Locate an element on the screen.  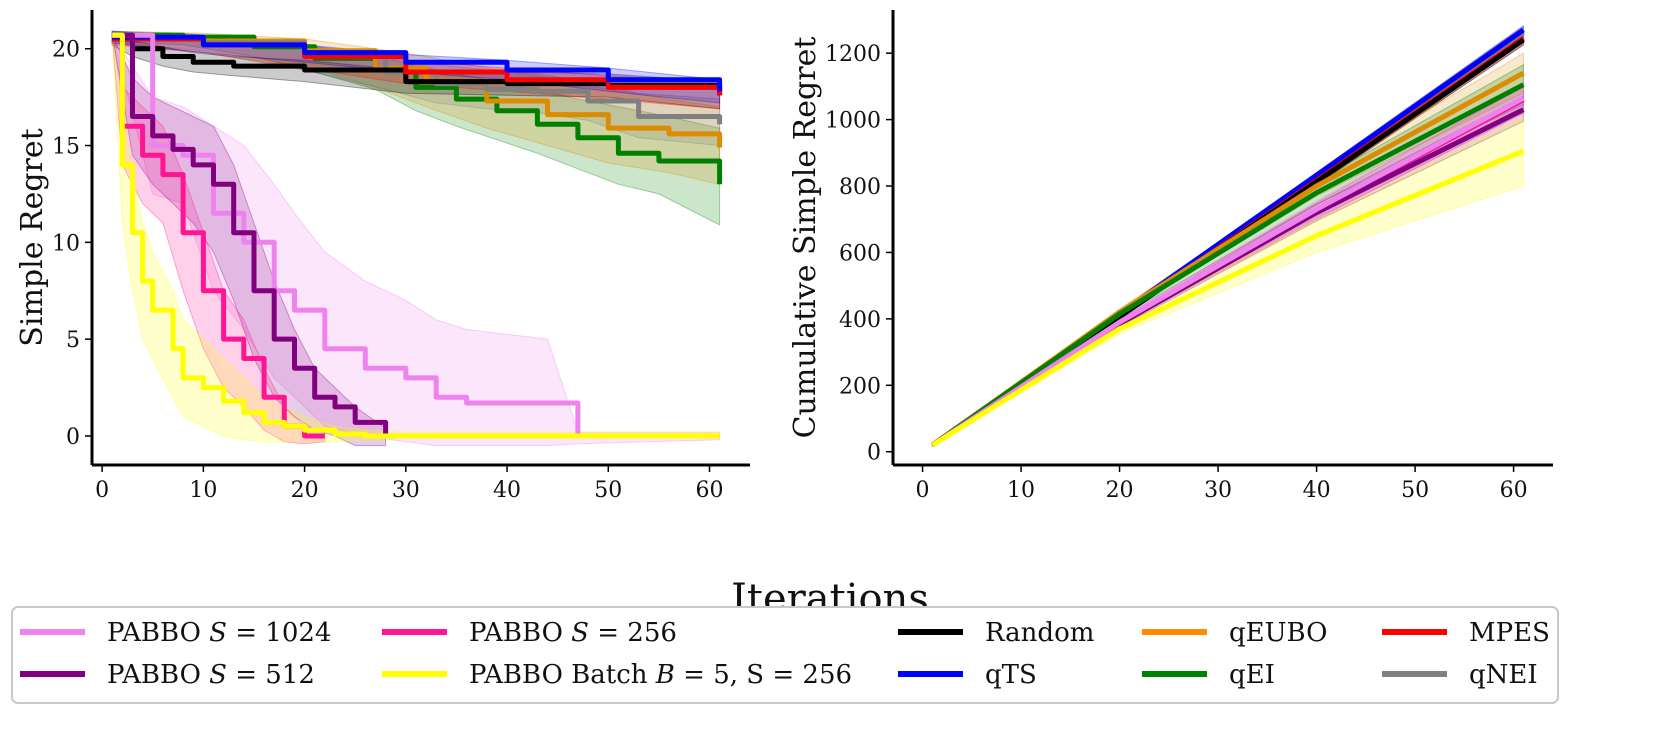
y-tick-label: 15 is located at coordinates (66, 147).